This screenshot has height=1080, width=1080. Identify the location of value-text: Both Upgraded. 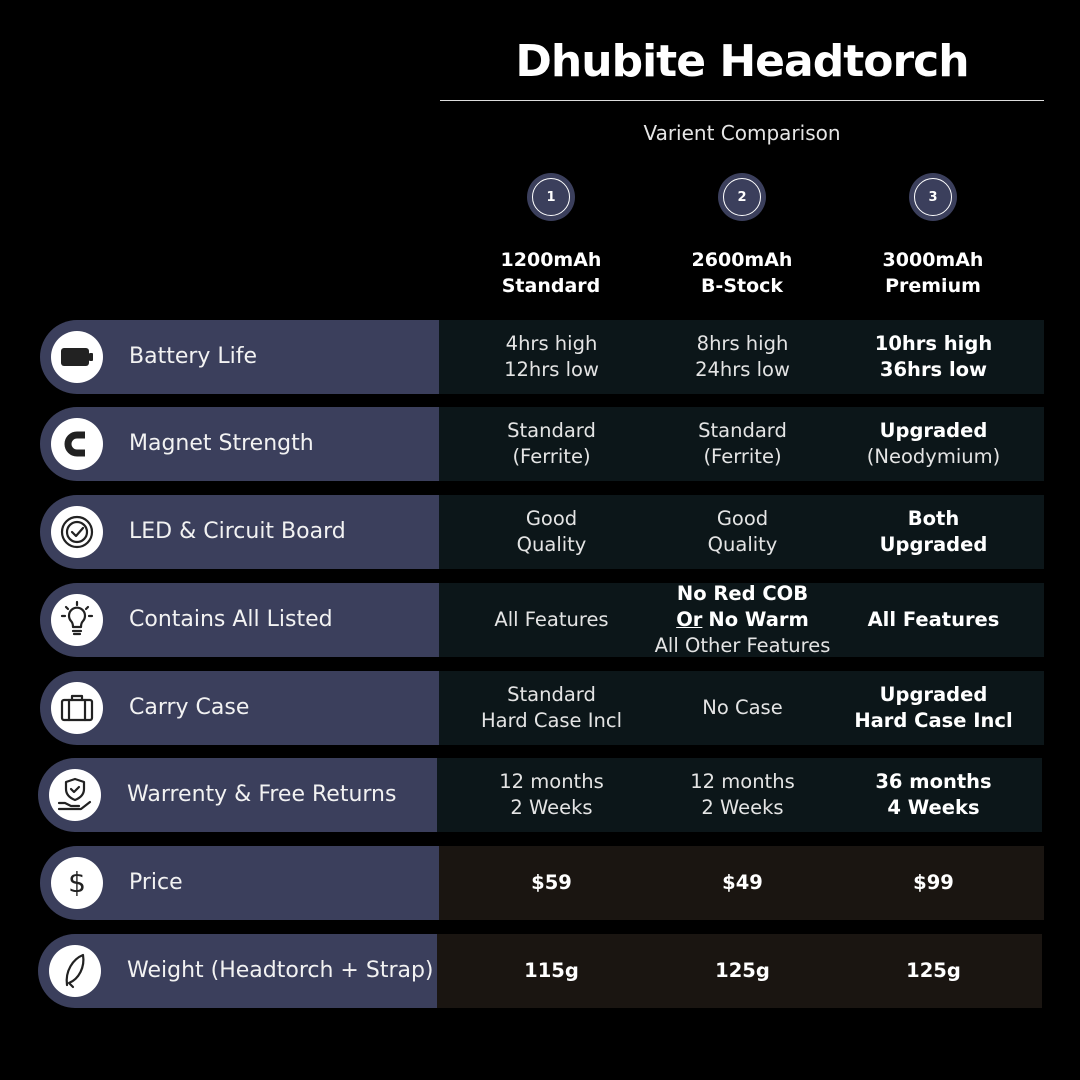
(933, 532).